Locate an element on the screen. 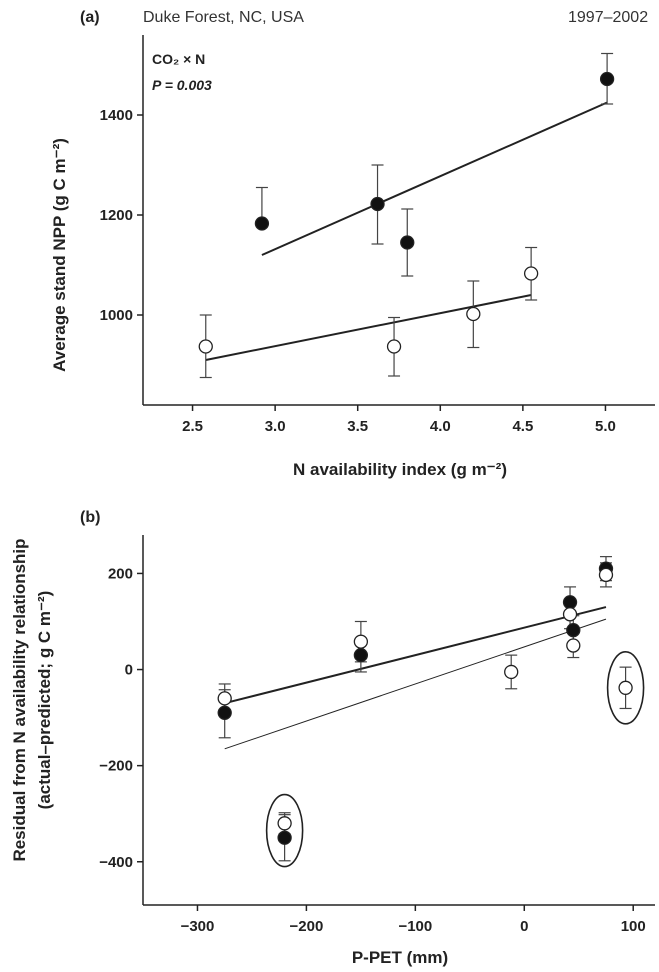 This screenshot has width=659, height=972. x-tick-label: 0 is located at coordinates (524, 926).